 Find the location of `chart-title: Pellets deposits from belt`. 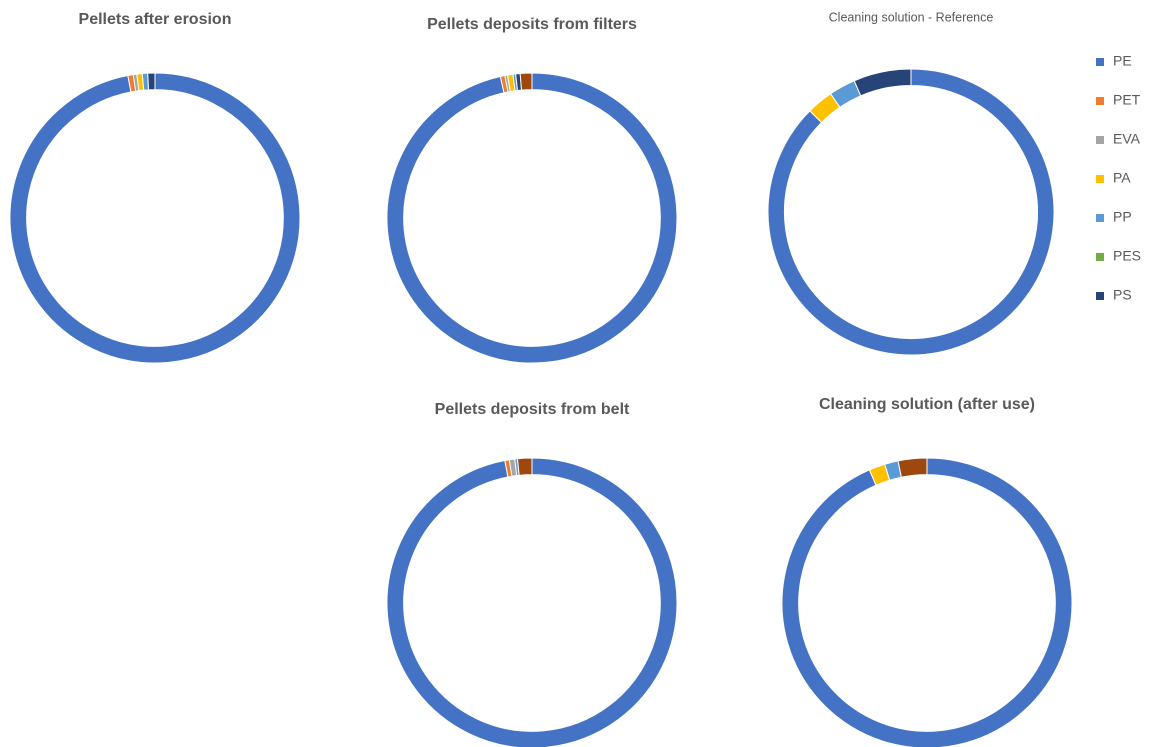

chart-title: Pellets deposits from belt is located at coordinates (532, 409).